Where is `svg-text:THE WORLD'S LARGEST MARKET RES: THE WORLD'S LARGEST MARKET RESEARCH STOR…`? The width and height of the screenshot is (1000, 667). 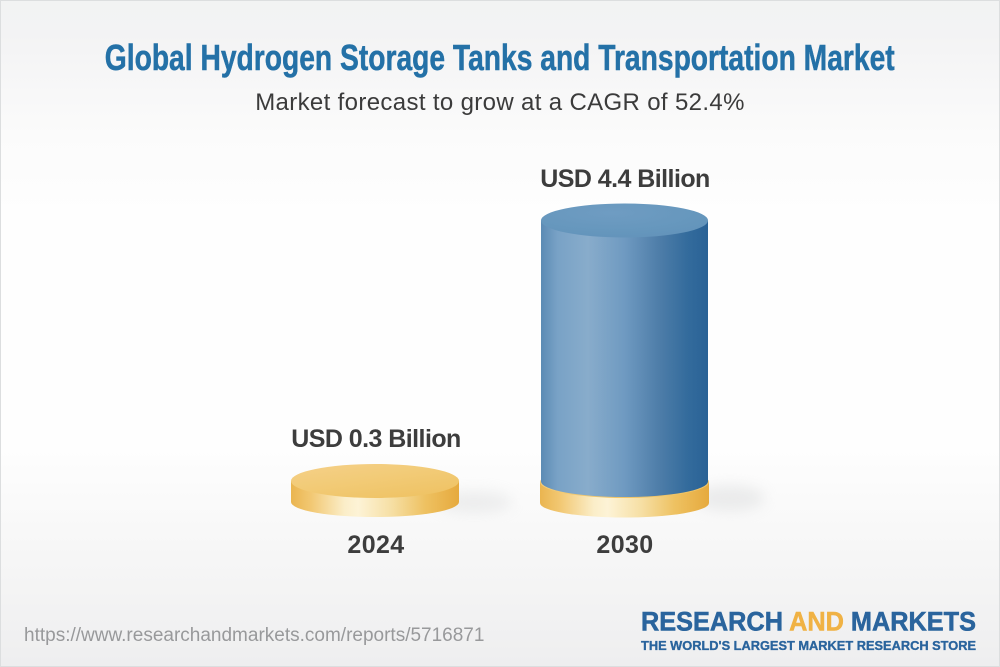 svg-text:THE WORLD'S LARGEST MARKET RES: THE WORLD'S LARGEST MARKET RESEARCH STOR… is located at coordinates (808, 645).